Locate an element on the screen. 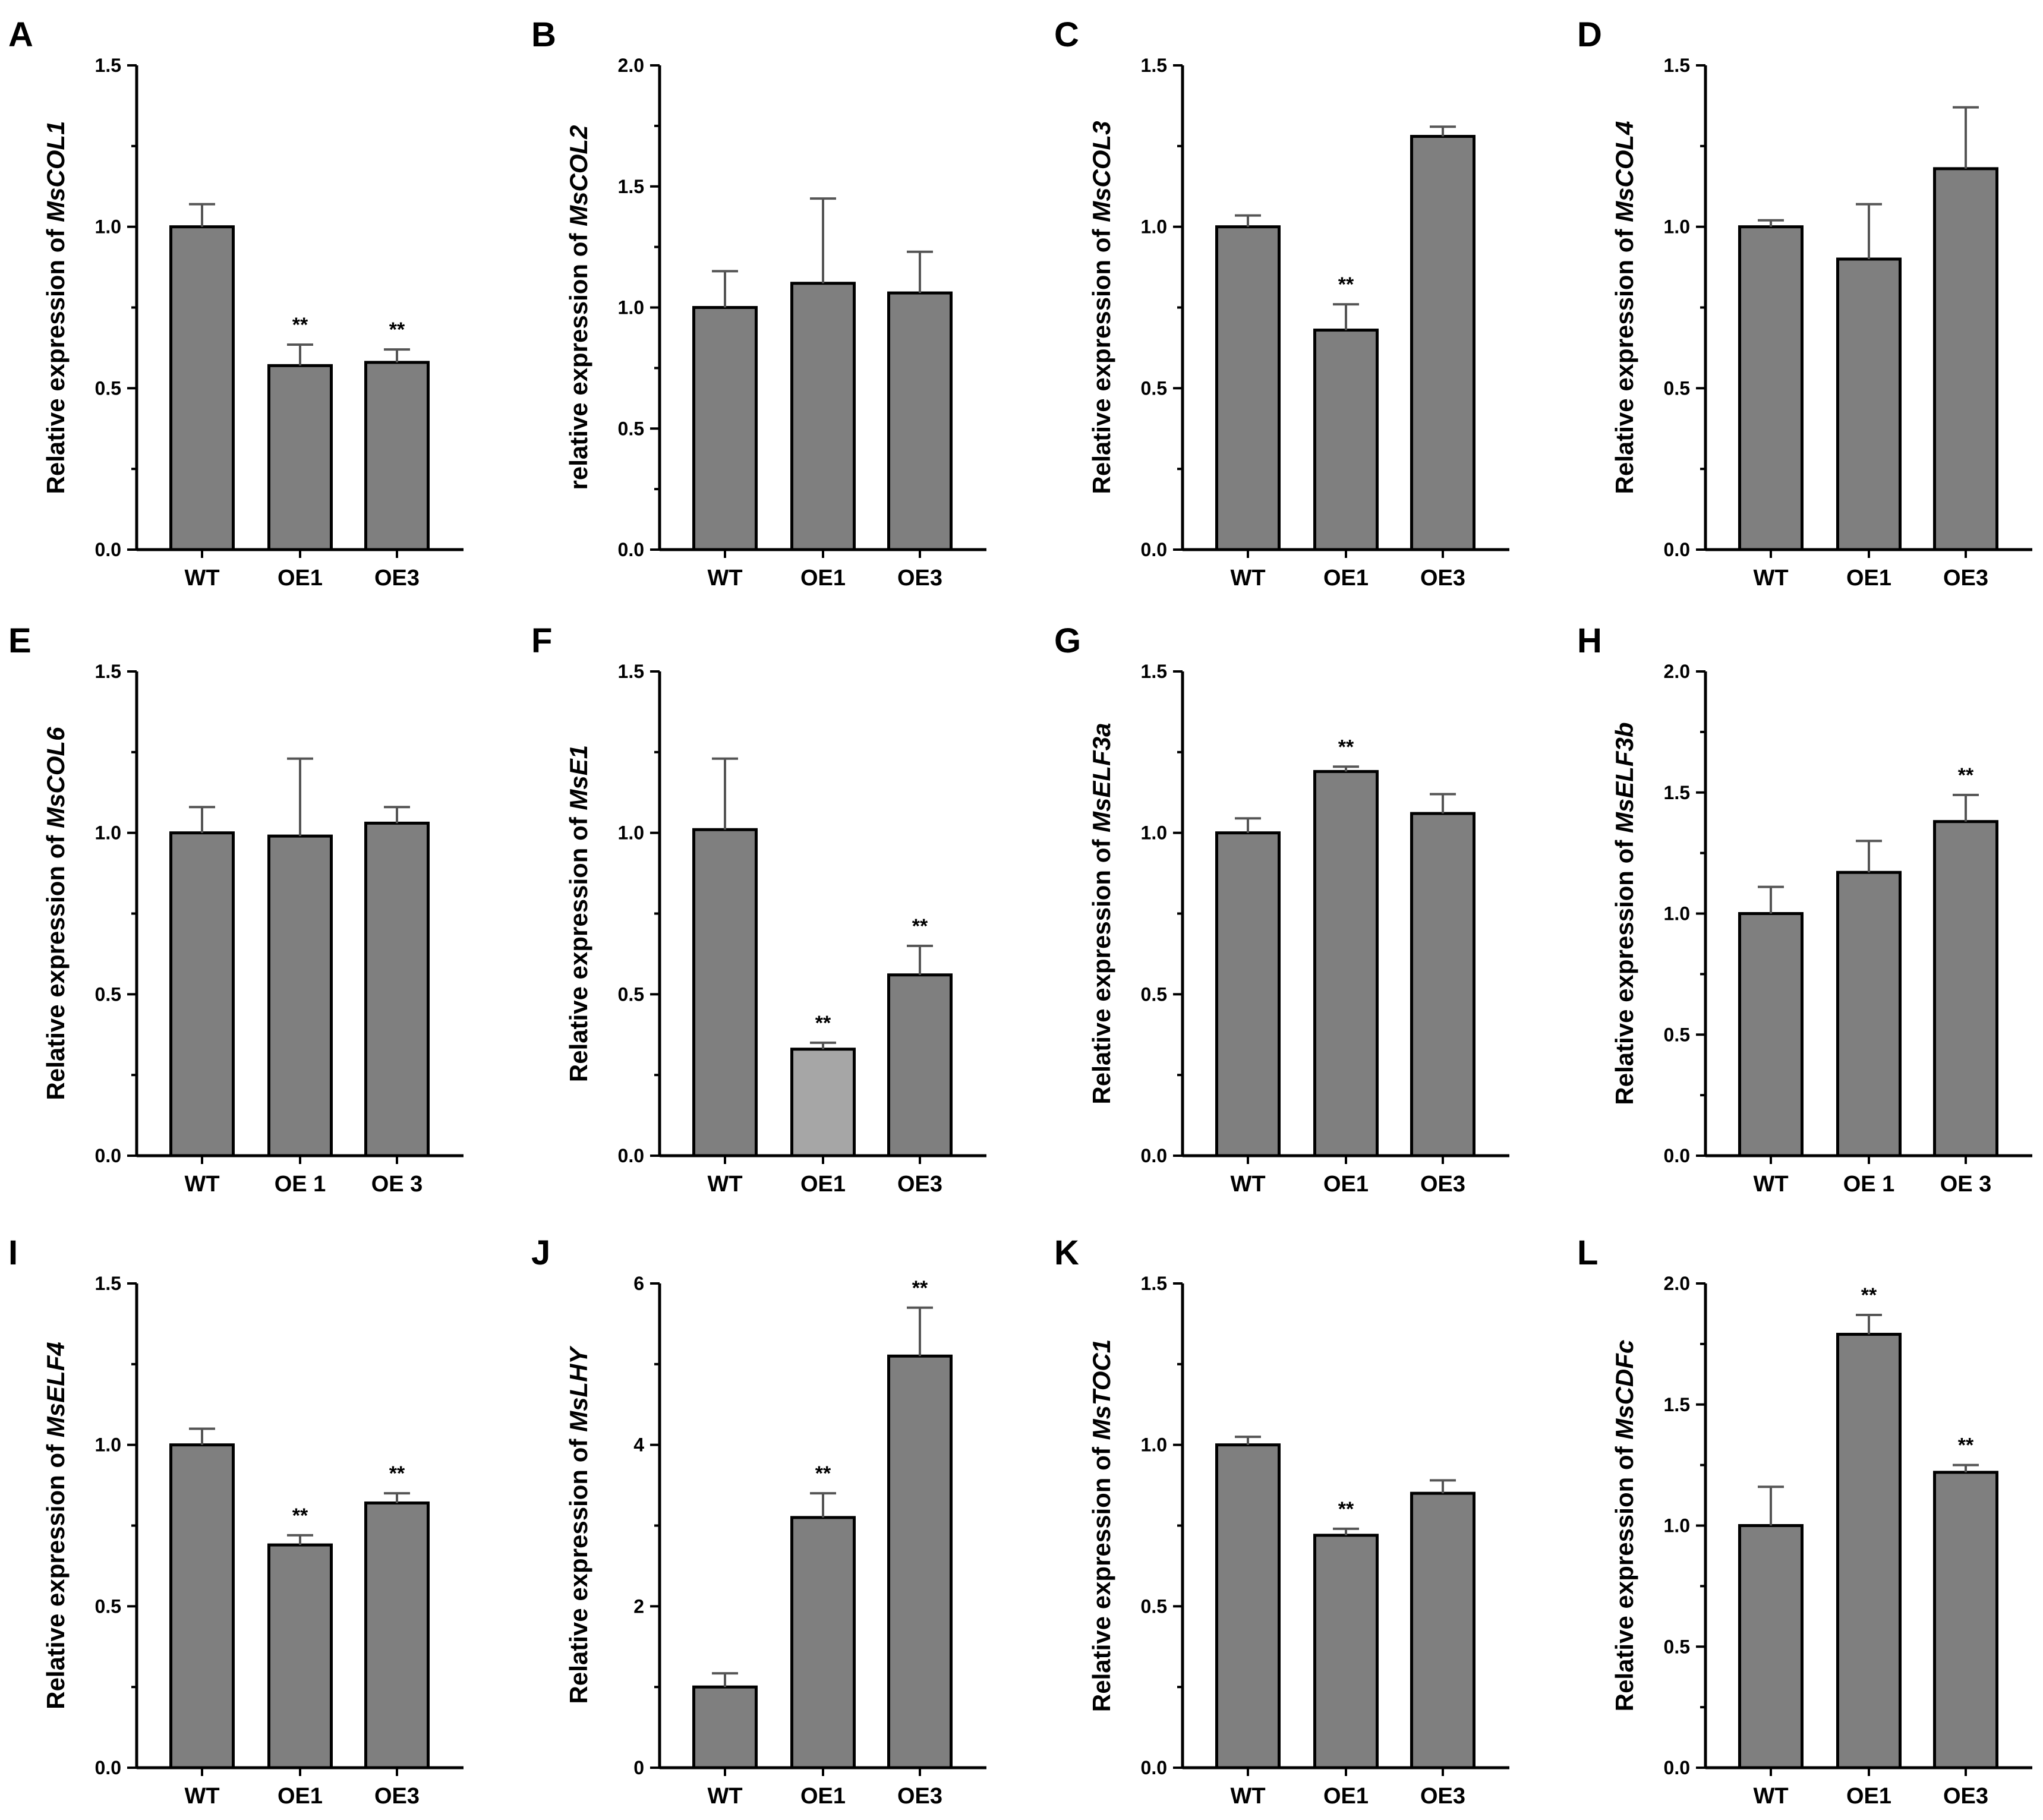 This screenshot has height=1820, width=2043. panel-a-ytick-label: 1.0 is located at coordinates (108, 227).